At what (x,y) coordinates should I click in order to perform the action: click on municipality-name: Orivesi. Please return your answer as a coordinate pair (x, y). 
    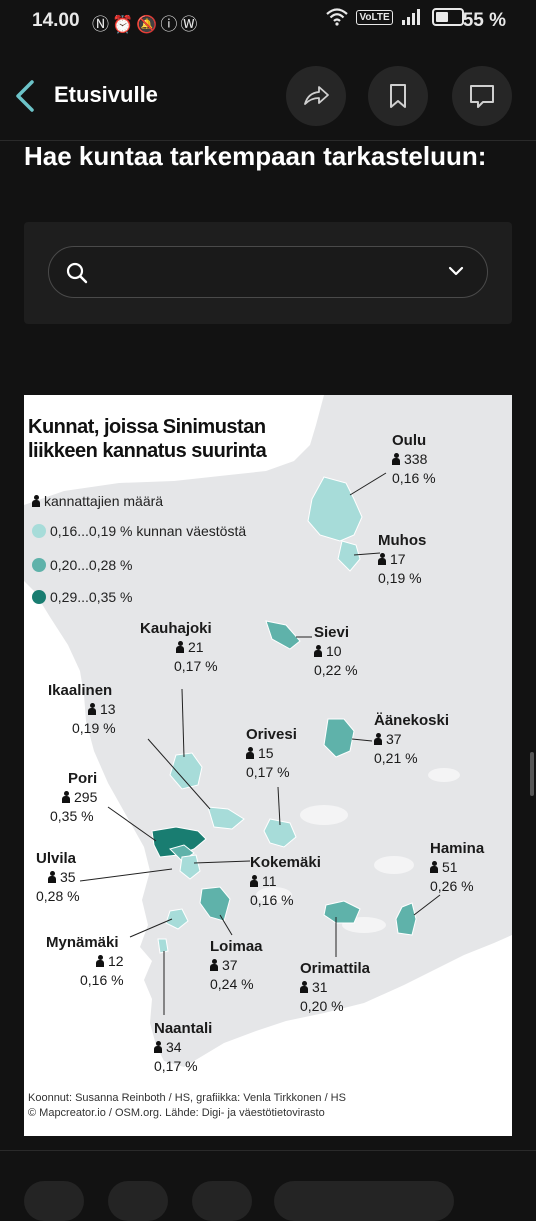
    Looking at the image, I should click on (271, 734).